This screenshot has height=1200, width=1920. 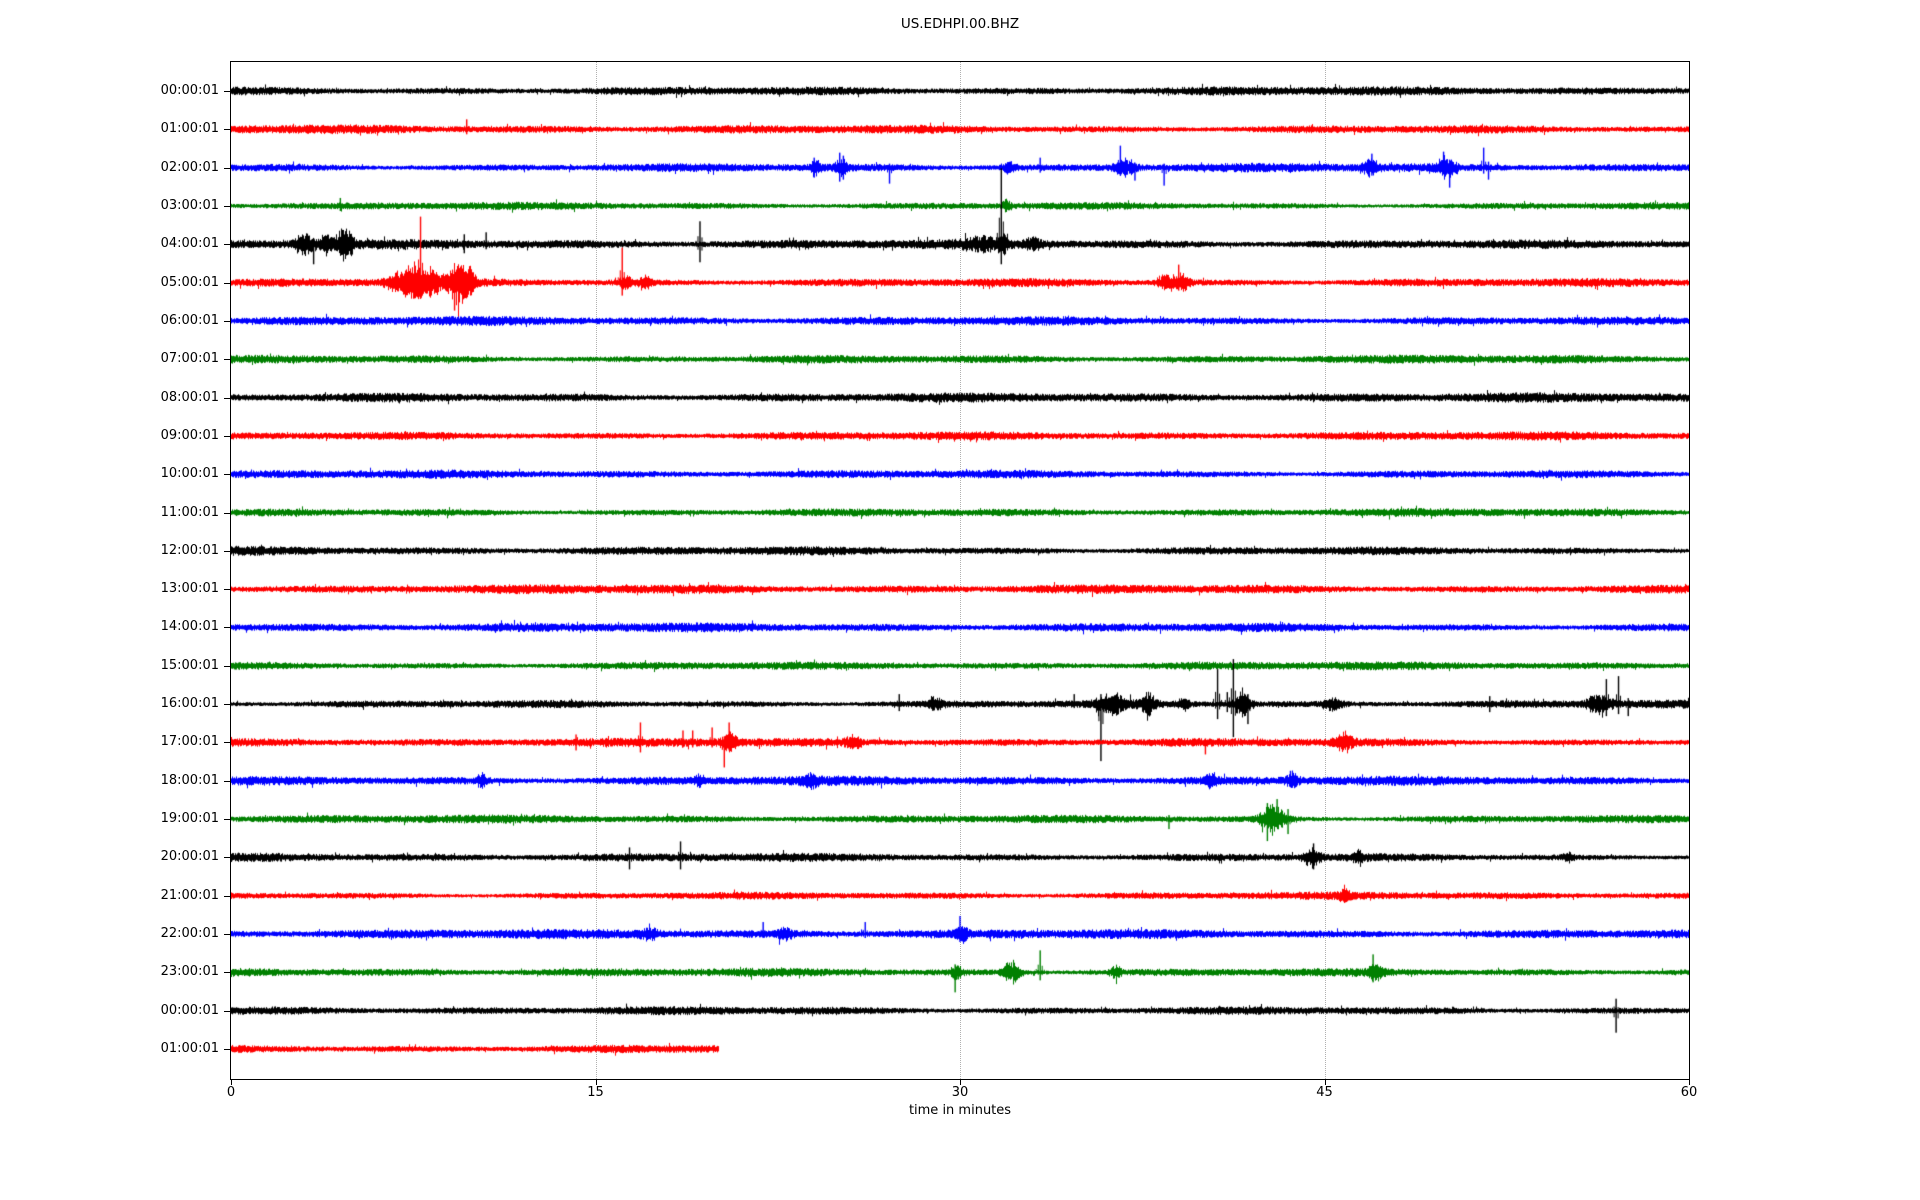 What do you see at coordinates (189, 934) in the screenshot?
I see `trace-label-22: 22:00:01` at bounding box center [189, 934].